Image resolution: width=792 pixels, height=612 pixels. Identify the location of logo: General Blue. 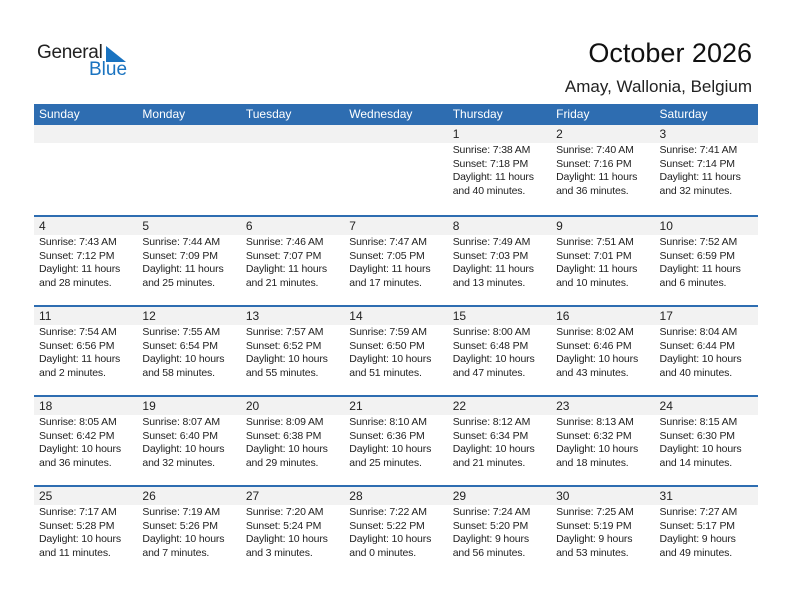
(82, 61).